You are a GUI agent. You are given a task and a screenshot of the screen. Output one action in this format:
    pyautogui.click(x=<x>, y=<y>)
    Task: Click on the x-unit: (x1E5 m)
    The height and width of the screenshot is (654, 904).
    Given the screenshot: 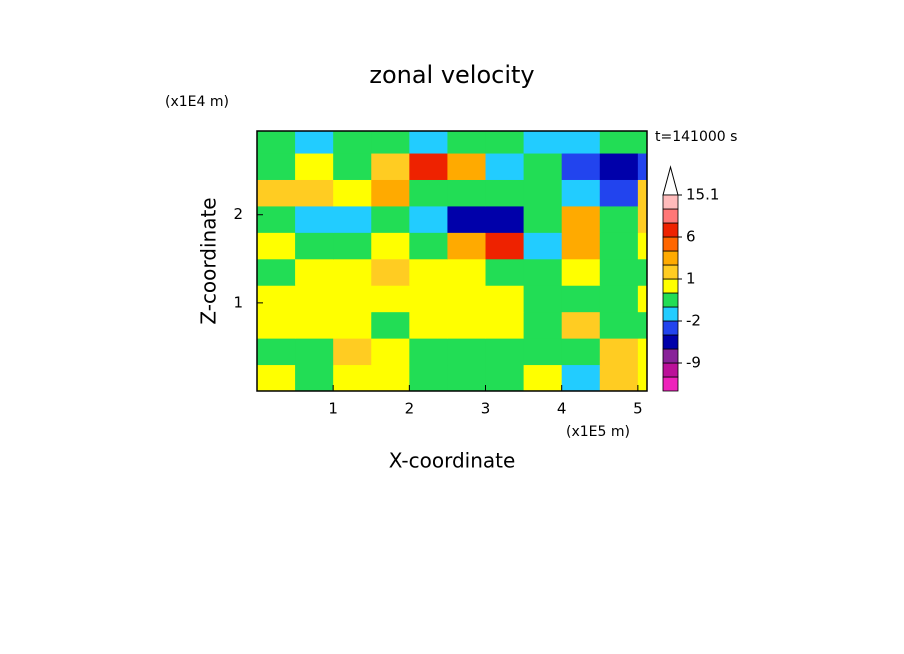 What is the action you would take?
    pyautogui.click(x=598, y=432)
    